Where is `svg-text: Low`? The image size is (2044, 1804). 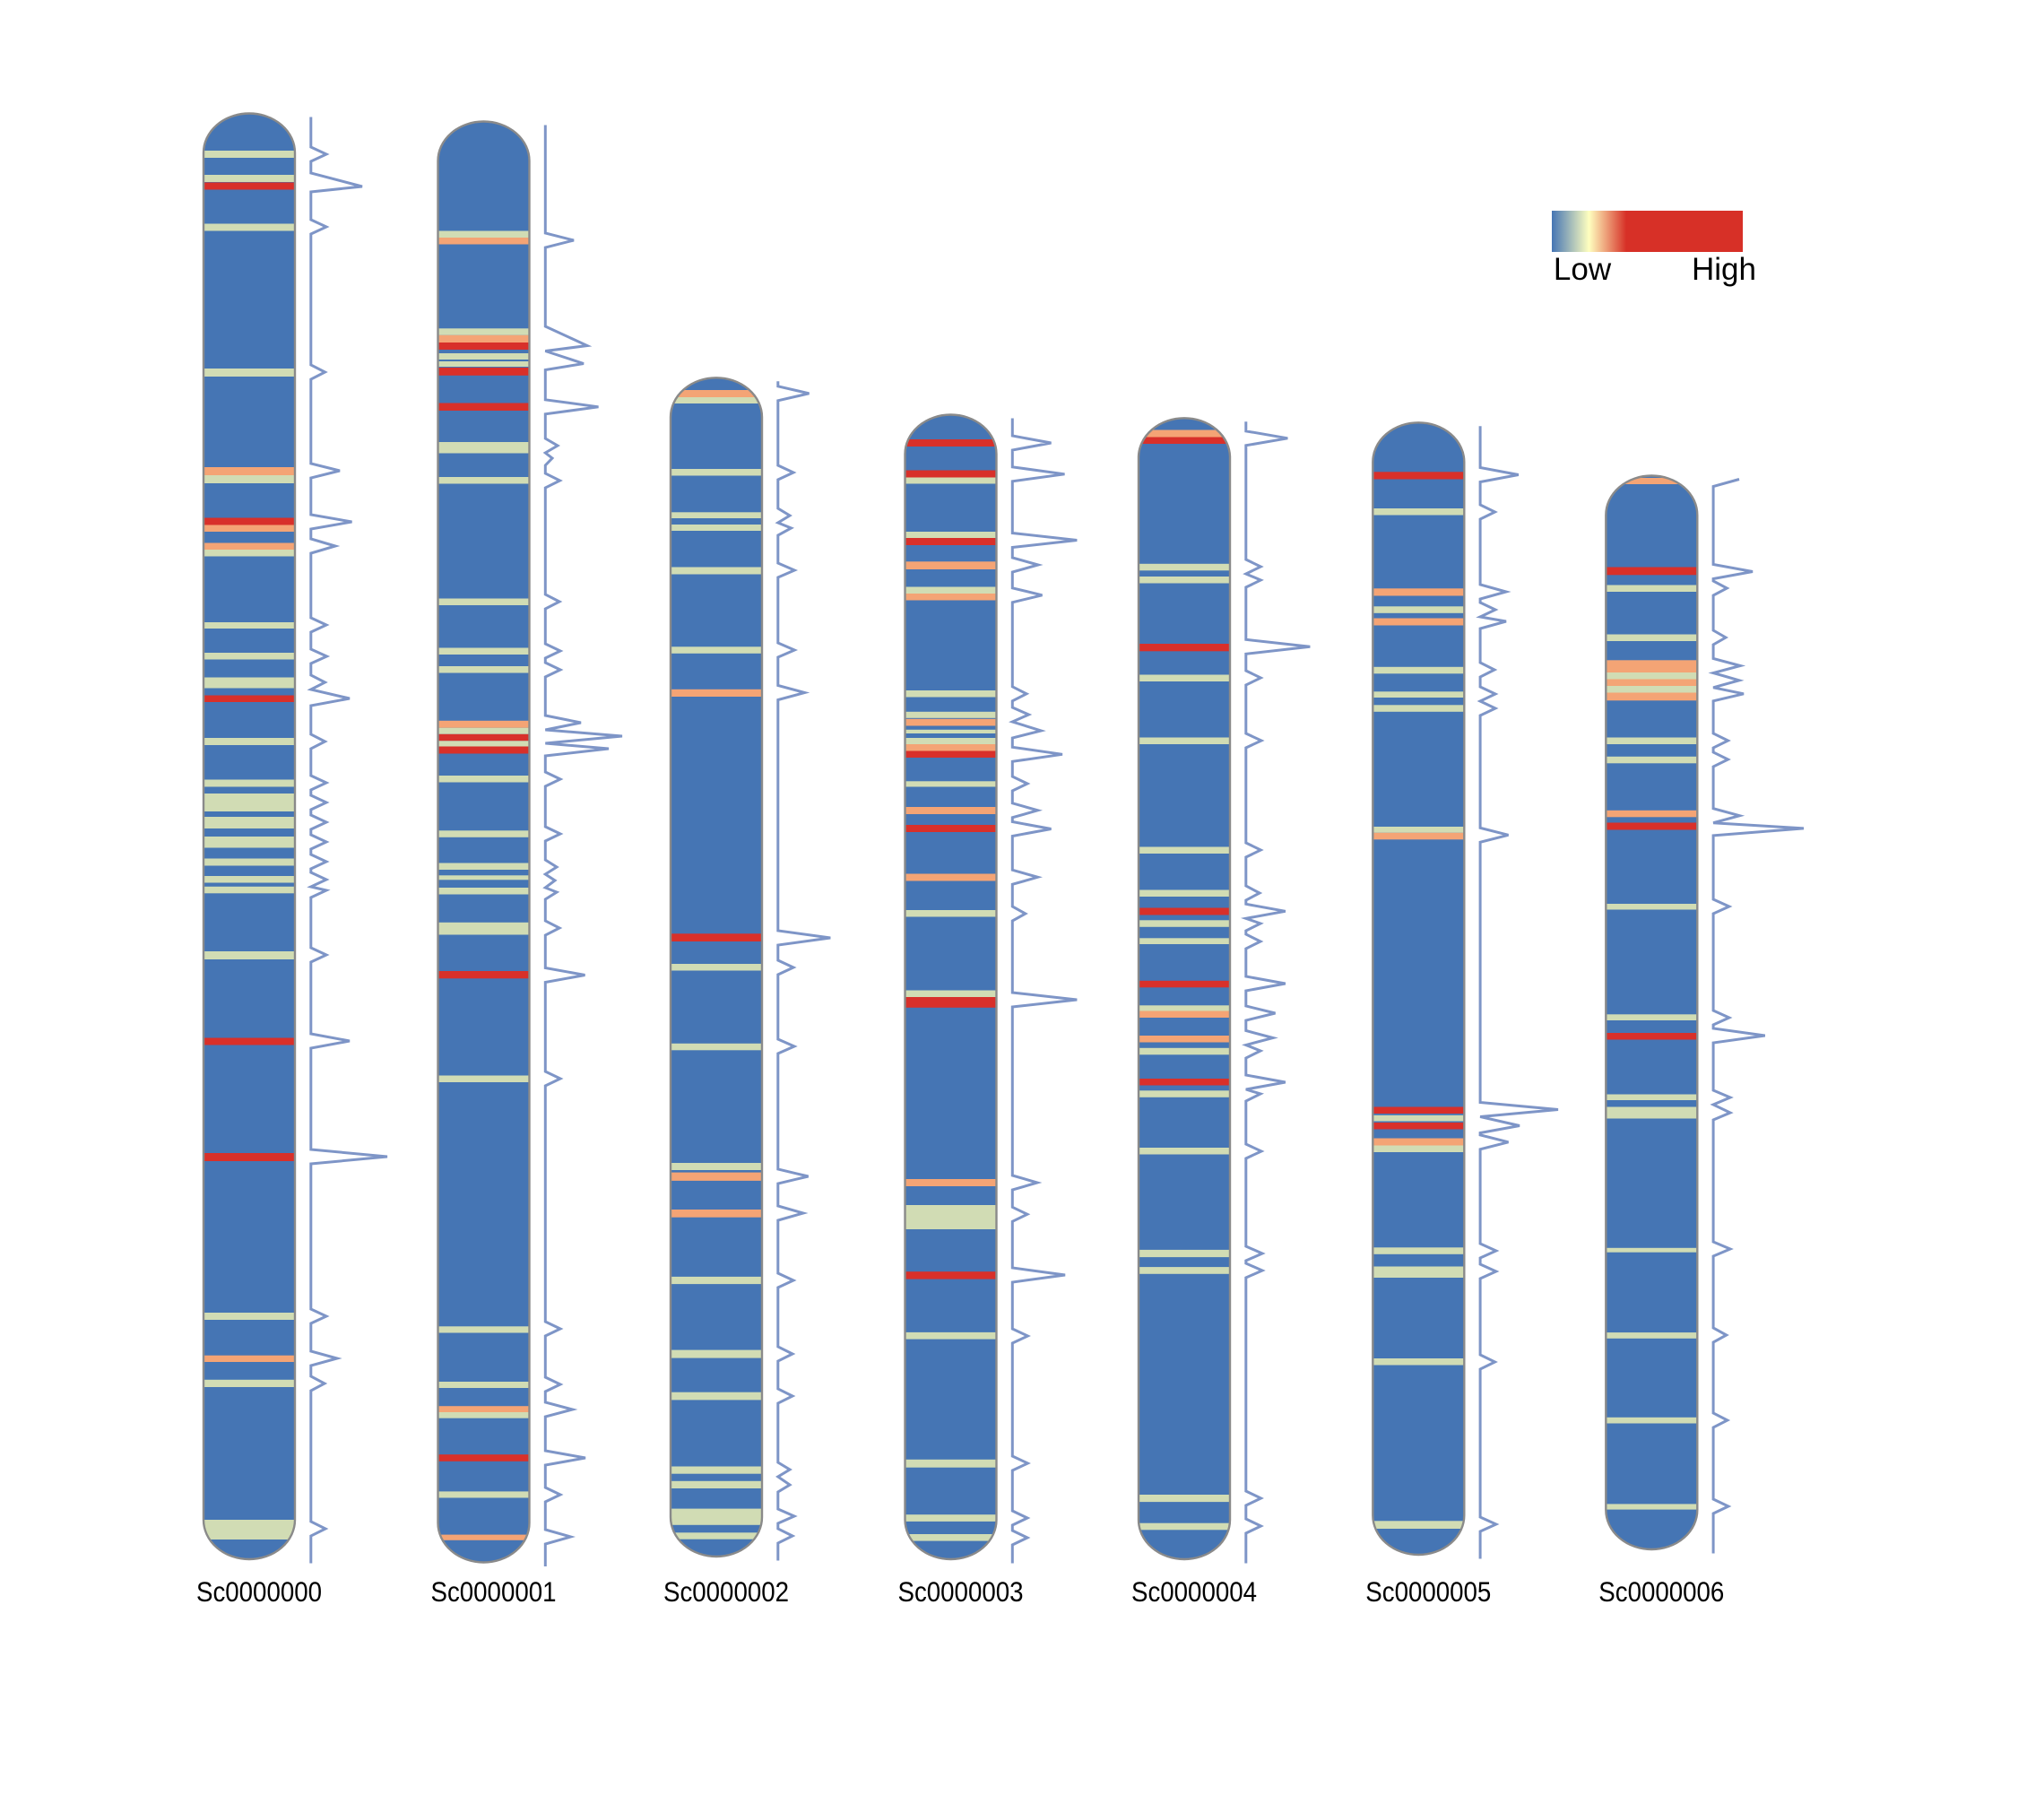
svg-text: Low is located at coordinates (1583, 269).